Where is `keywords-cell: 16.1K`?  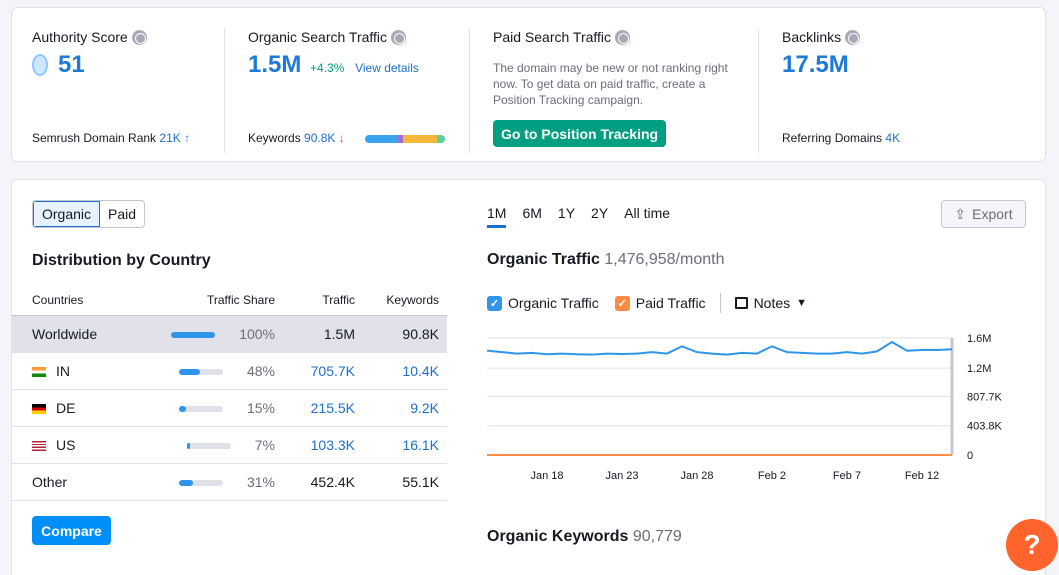 keywords-cell: 16.1K is located at coordinates (405, 445).